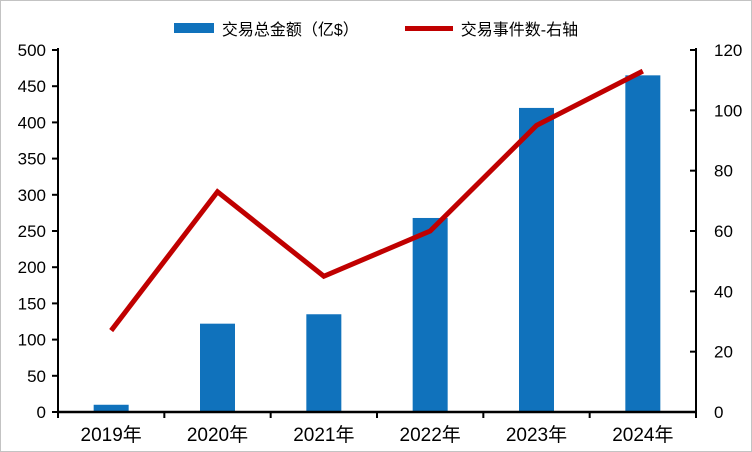  I want to click on bar-2024年, so click(643, 243).